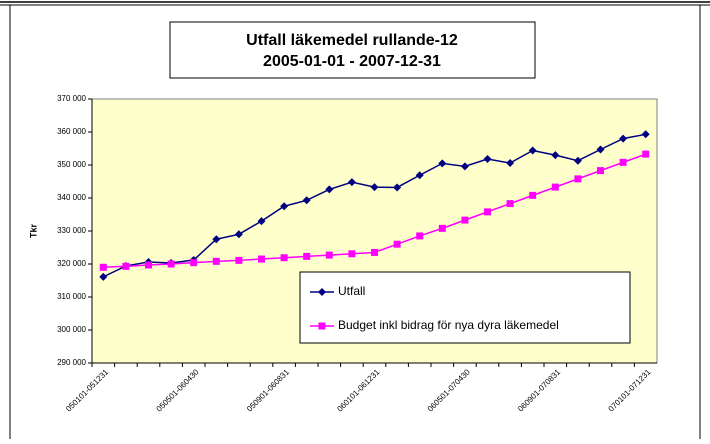 This screenshot has width=710, height=444. What do you see at coordinates (351, 291) in the screenshot?
I see `legend-label: Utfall` at bounding box center [351, 291].